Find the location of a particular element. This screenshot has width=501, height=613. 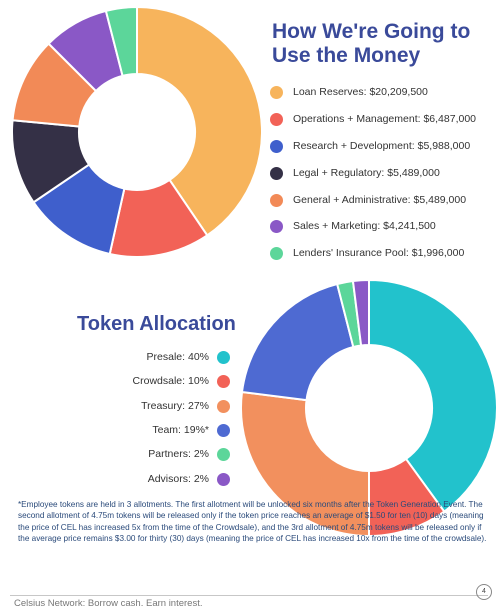

legend-label: Legal + Regulatory: $5,489,000 is located at coordinates (366, 173).